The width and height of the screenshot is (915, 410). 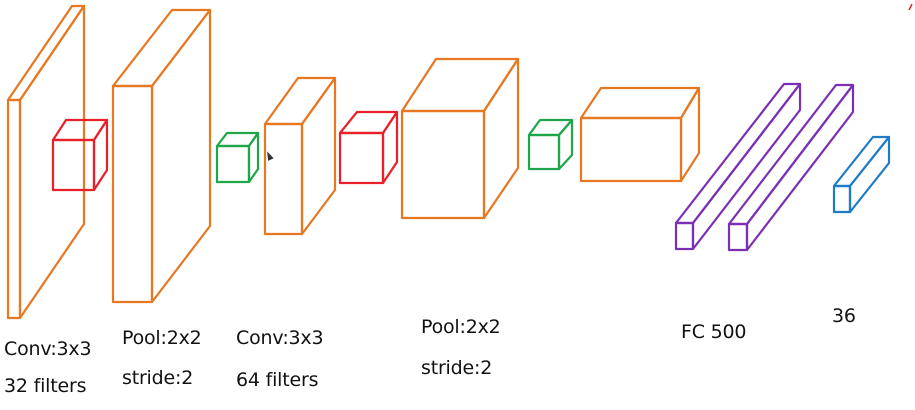 What do you see at coordinates (738, 166) in the screenshot?
I see `fc1-layer` at bounding box center [738, 166].